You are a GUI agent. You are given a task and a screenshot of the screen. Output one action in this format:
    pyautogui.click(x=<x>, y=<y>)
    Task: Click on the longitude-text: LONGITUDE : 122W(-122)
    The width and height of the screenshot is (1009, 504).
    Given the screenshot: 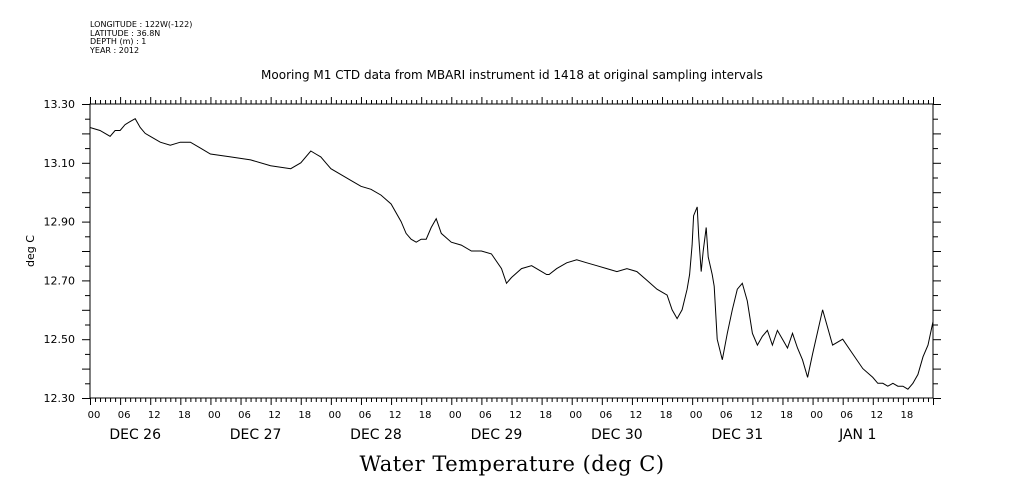 What is the action you would take?
    pyautogui.click(x=141, y=24)
    